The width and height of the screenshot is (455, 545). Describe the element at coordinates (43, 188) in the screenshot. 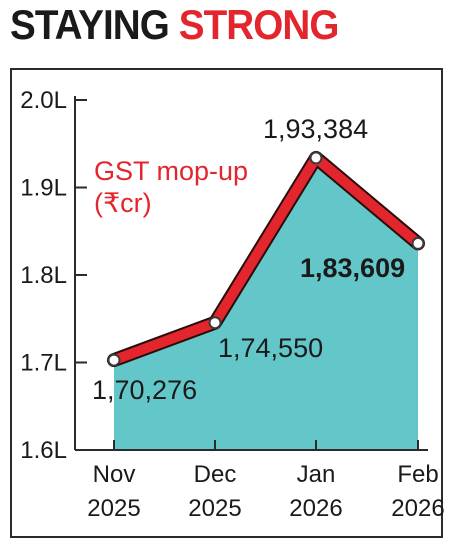

I see `y-tick-label-1-9l: 1.9L` at that location.